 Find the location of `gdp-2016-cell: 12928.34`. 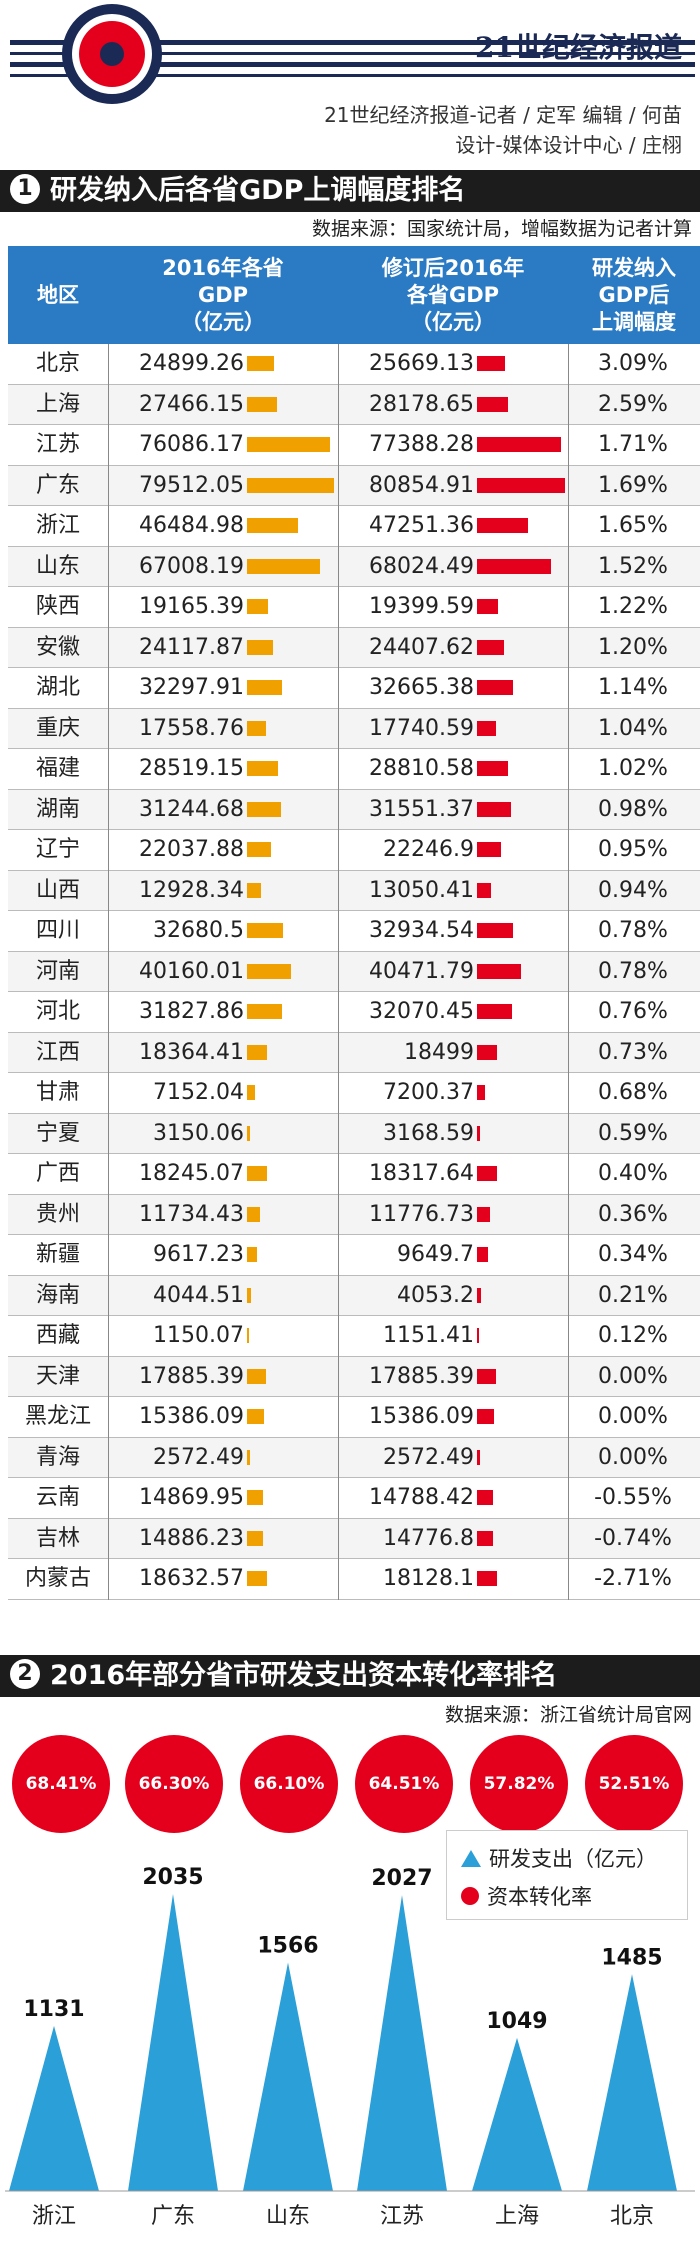

gdp-2016-cell: 12928.34 is located at coordinates (191, 890).